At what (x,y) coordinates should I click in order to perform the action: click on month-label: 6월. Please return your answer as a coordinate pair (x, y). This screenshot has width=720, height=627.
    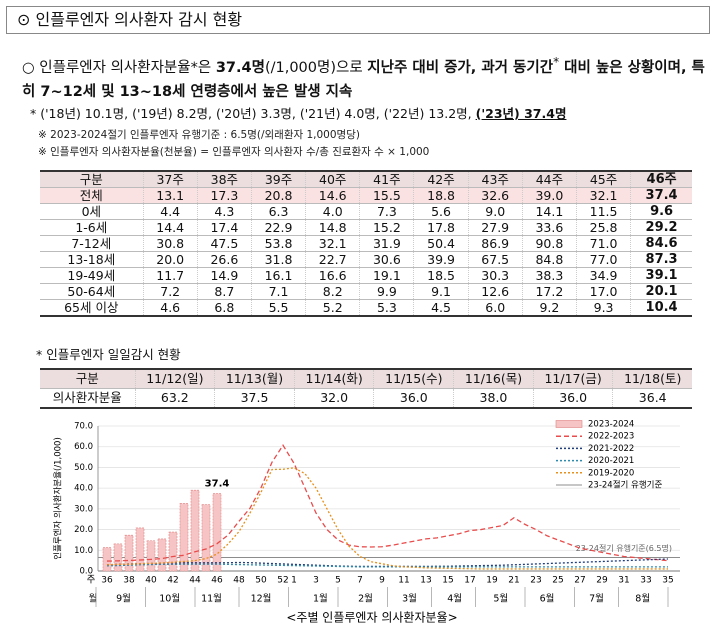
    Looking at the image, I should click on (547, 599).